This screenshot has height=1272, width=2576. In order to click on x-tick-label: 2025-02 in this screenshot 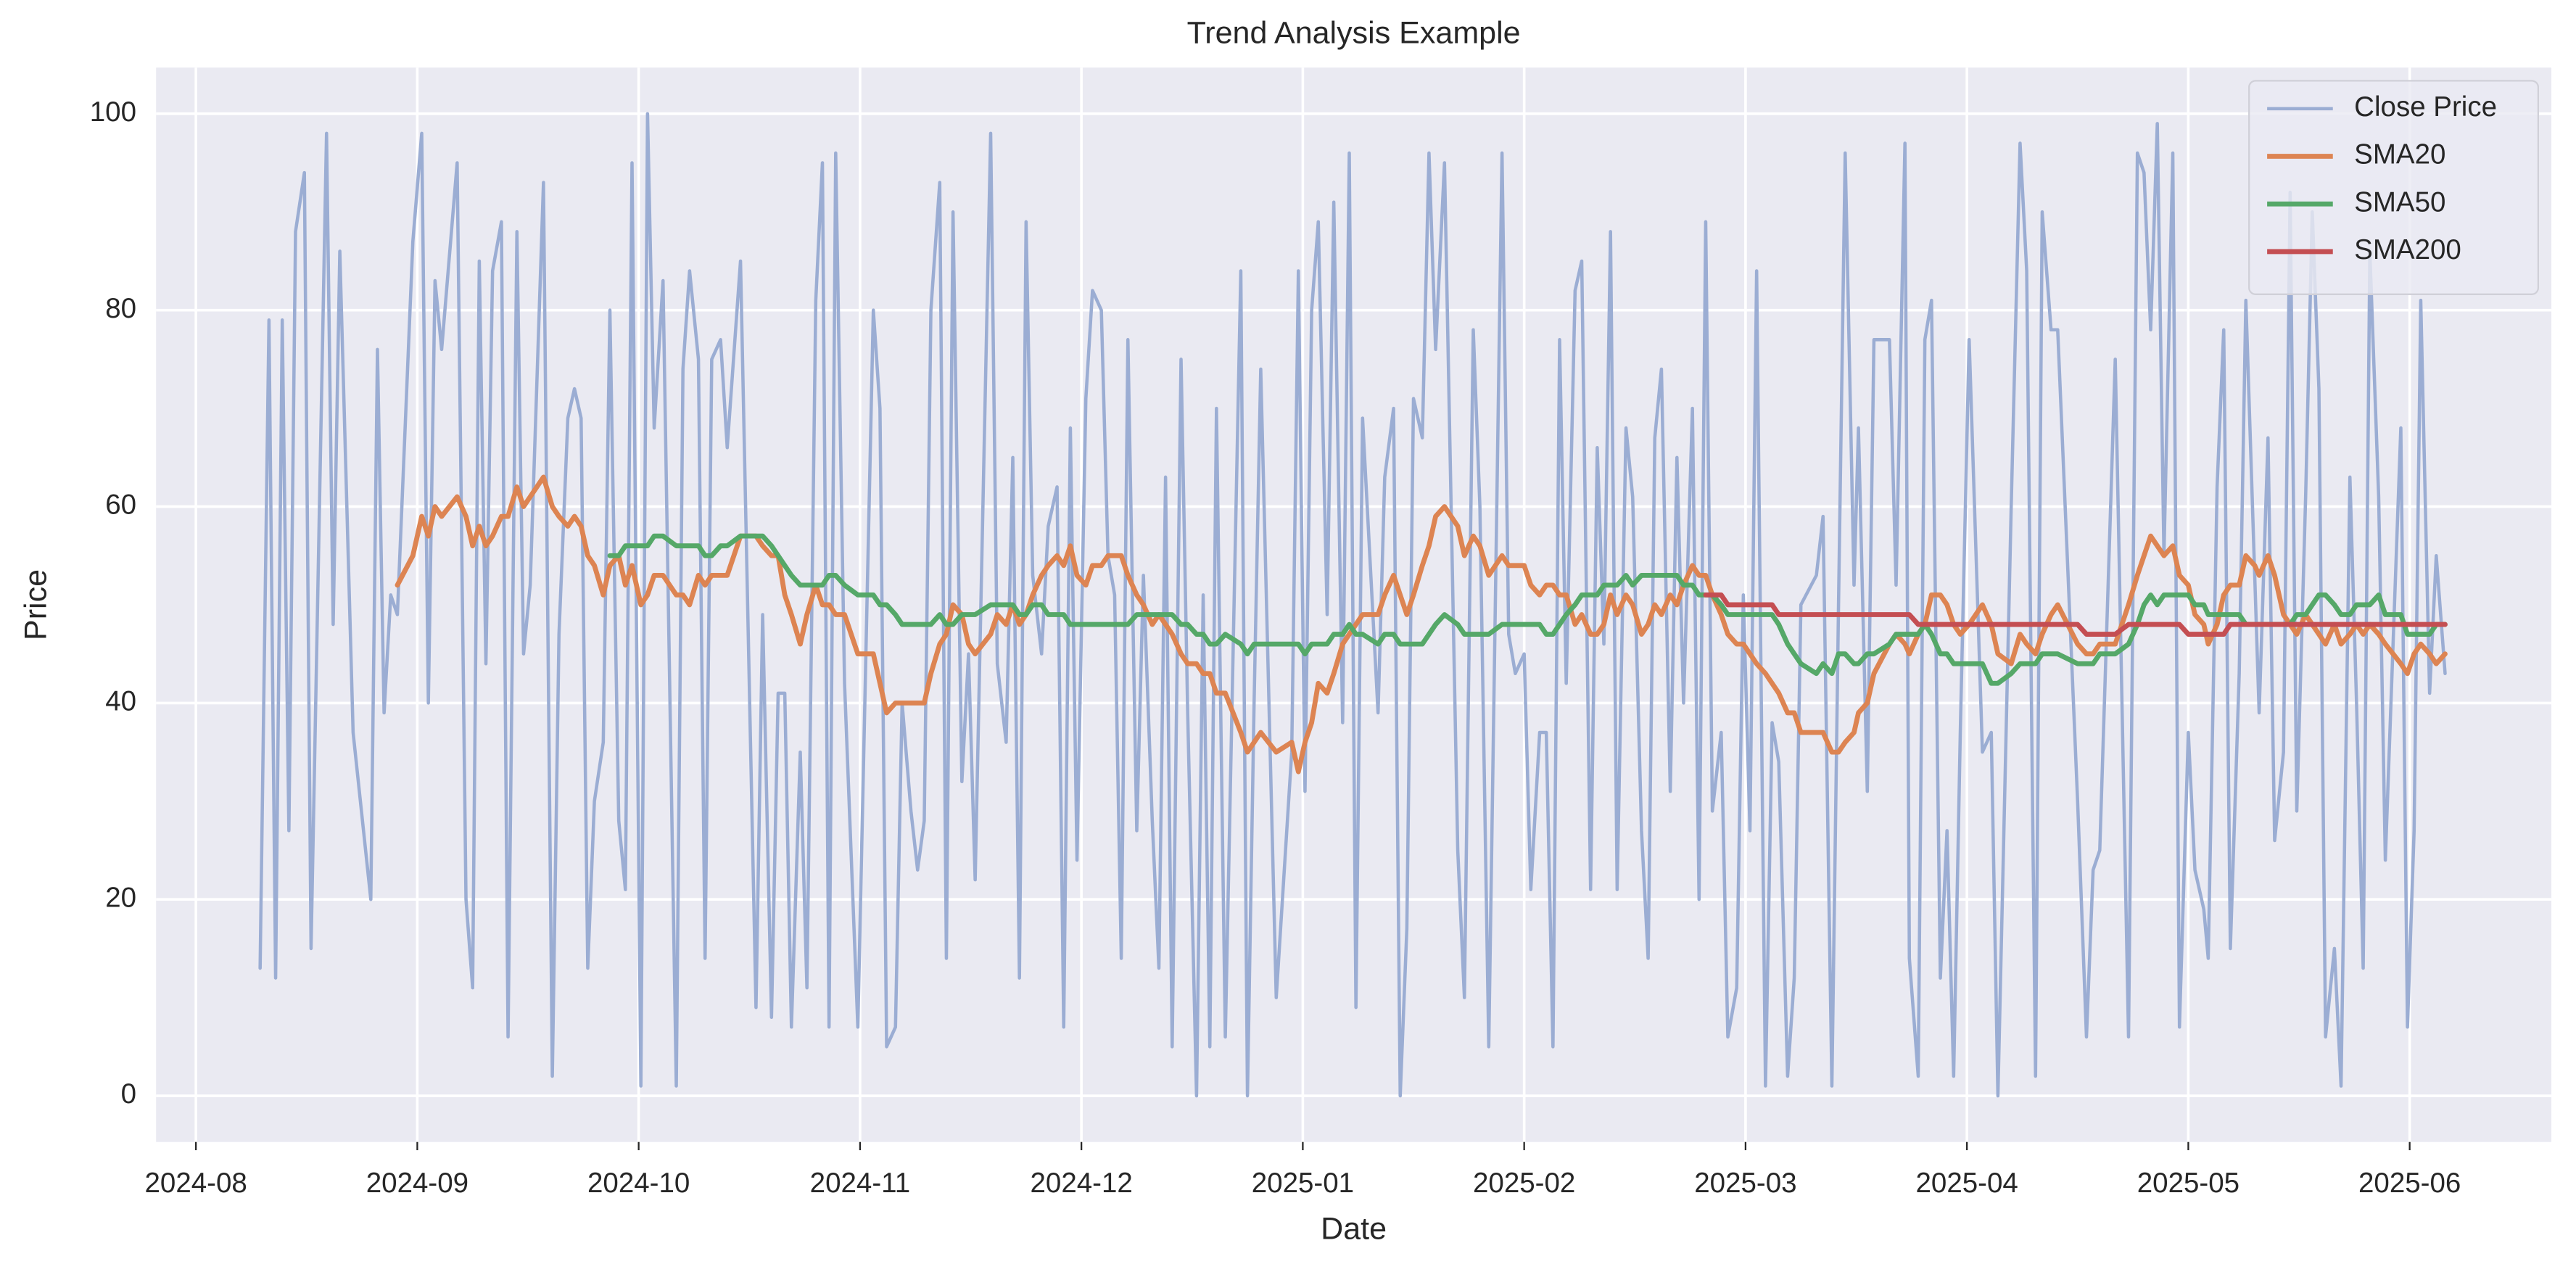, I will do `click(1524, 1183)`.